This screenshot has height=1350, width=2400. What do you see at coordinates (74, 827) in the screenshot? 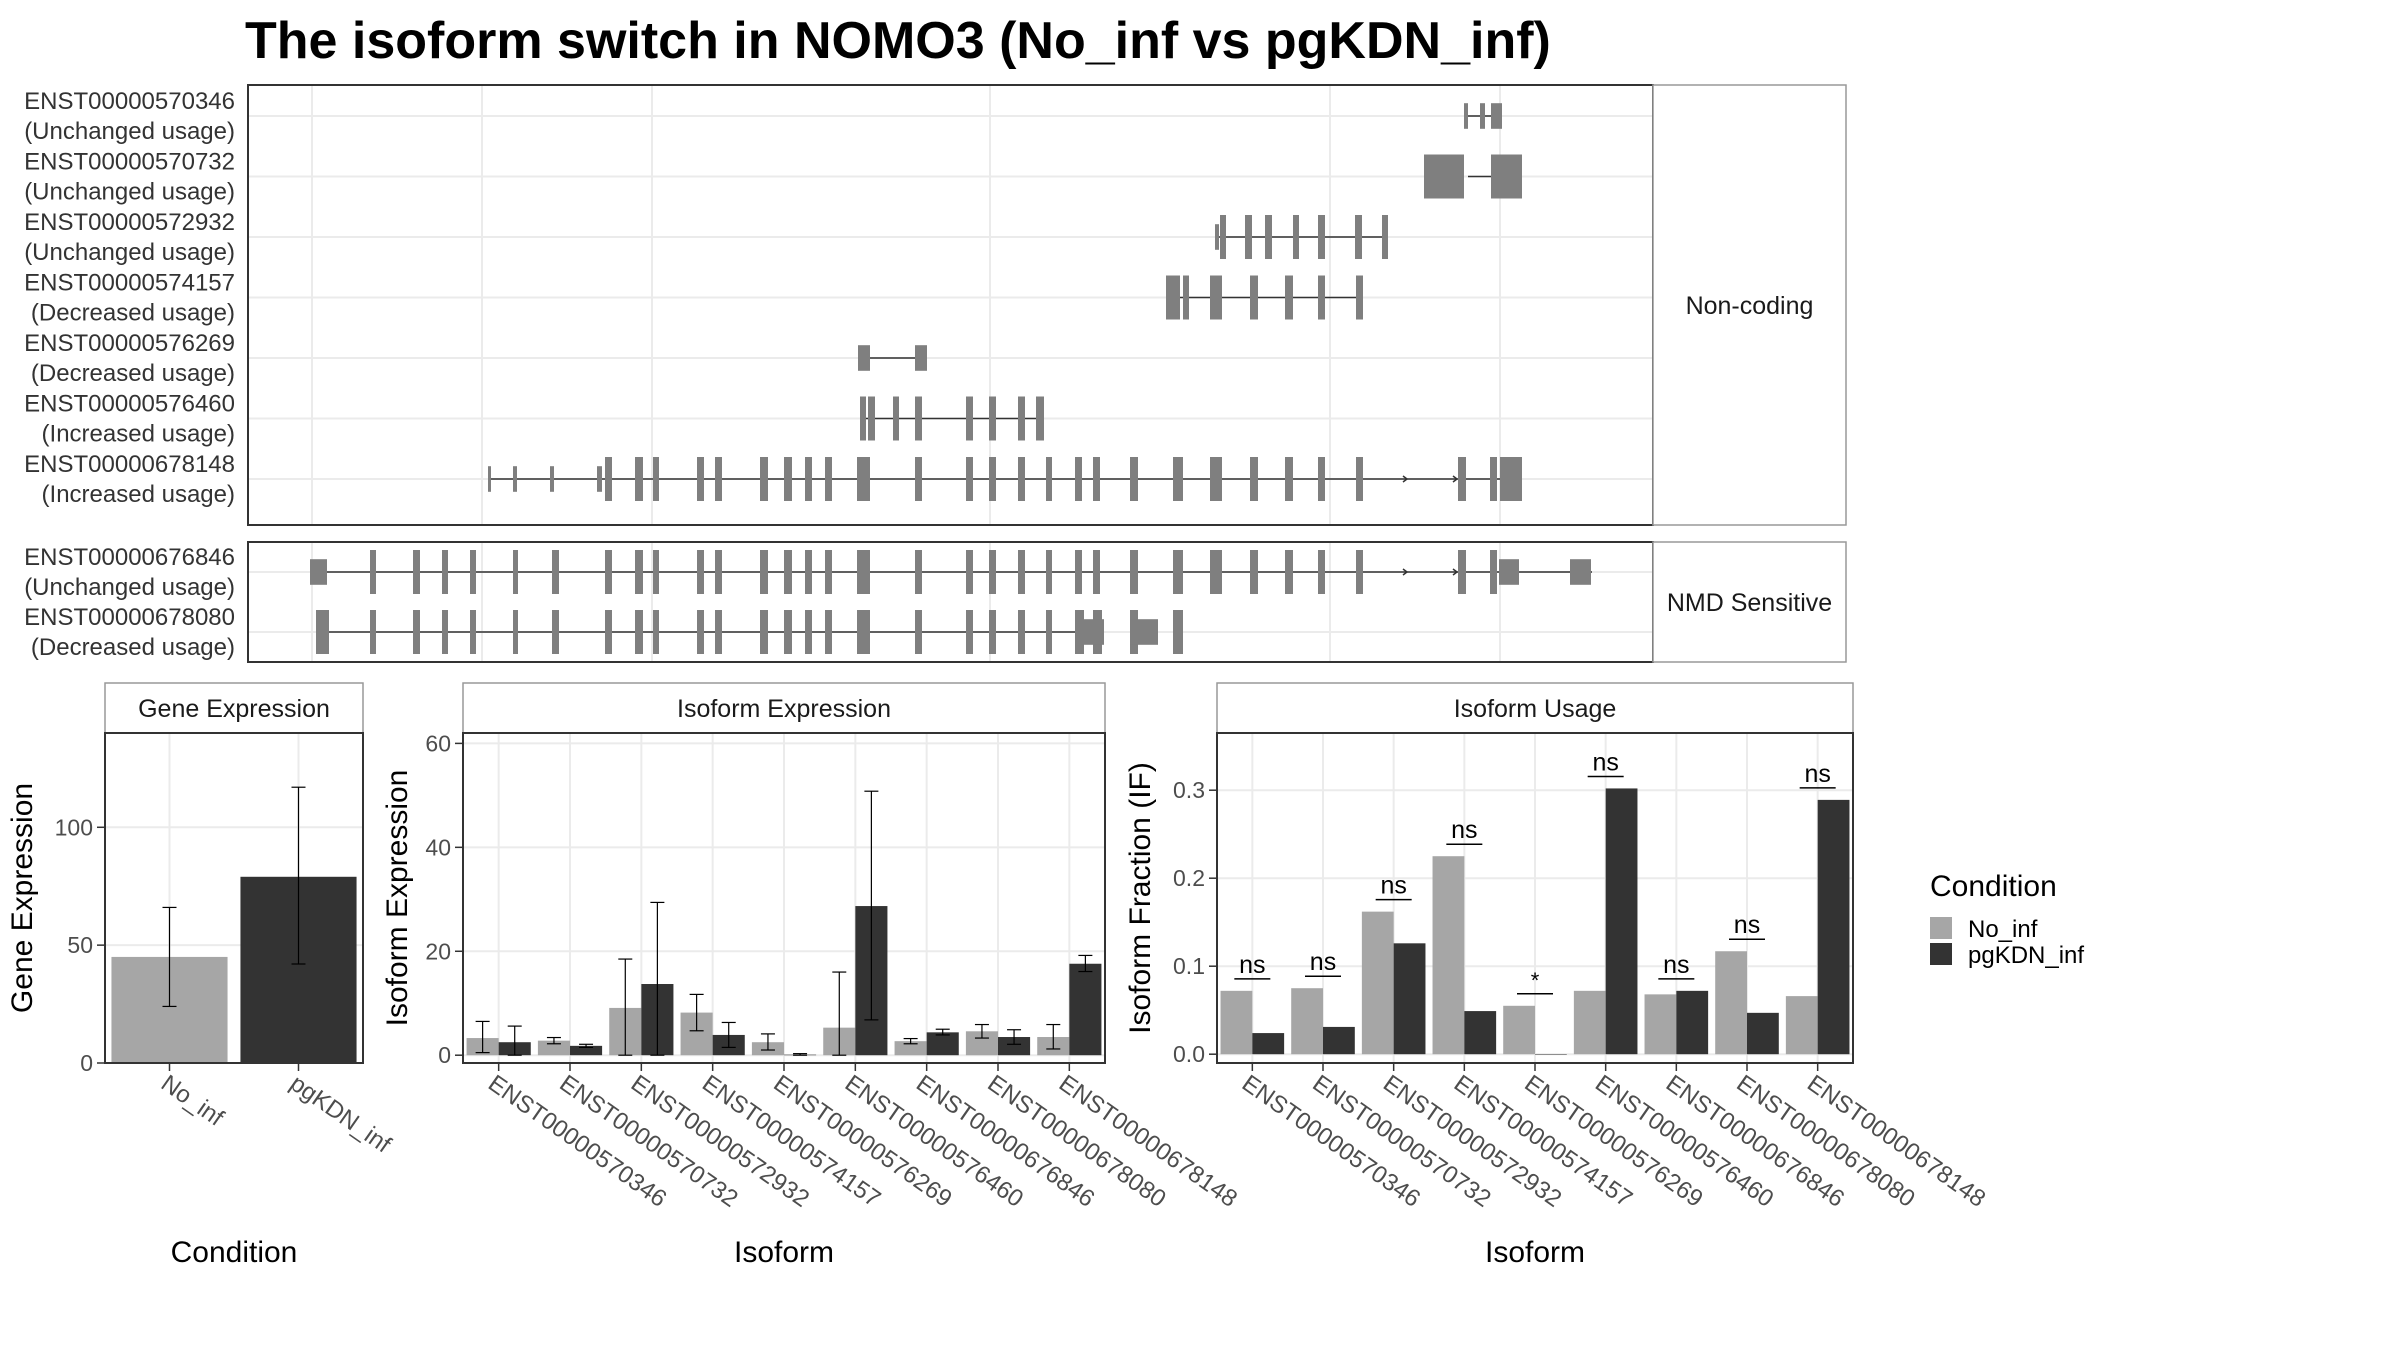
I see `y-tick-label: 100` at bounding box center [74, 827].